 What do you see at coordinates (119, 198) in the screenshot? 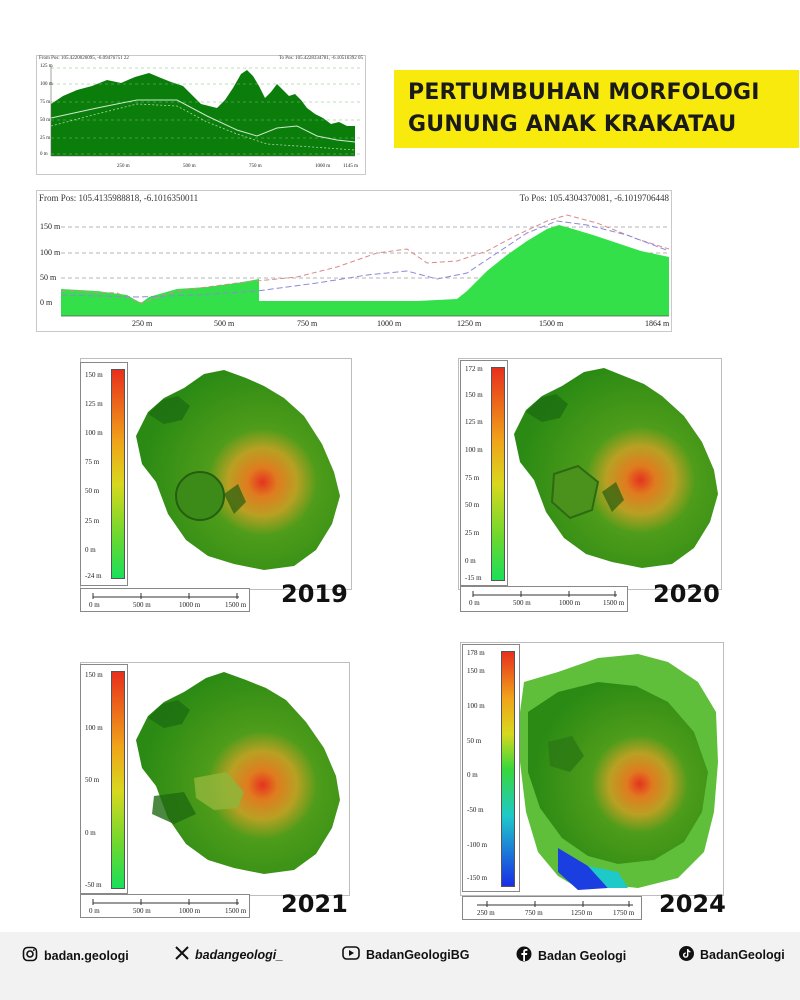
I see `profile-from-pos: From Pos: 105.4135988818, -6.1016350011` at bounding box center [119, 198].